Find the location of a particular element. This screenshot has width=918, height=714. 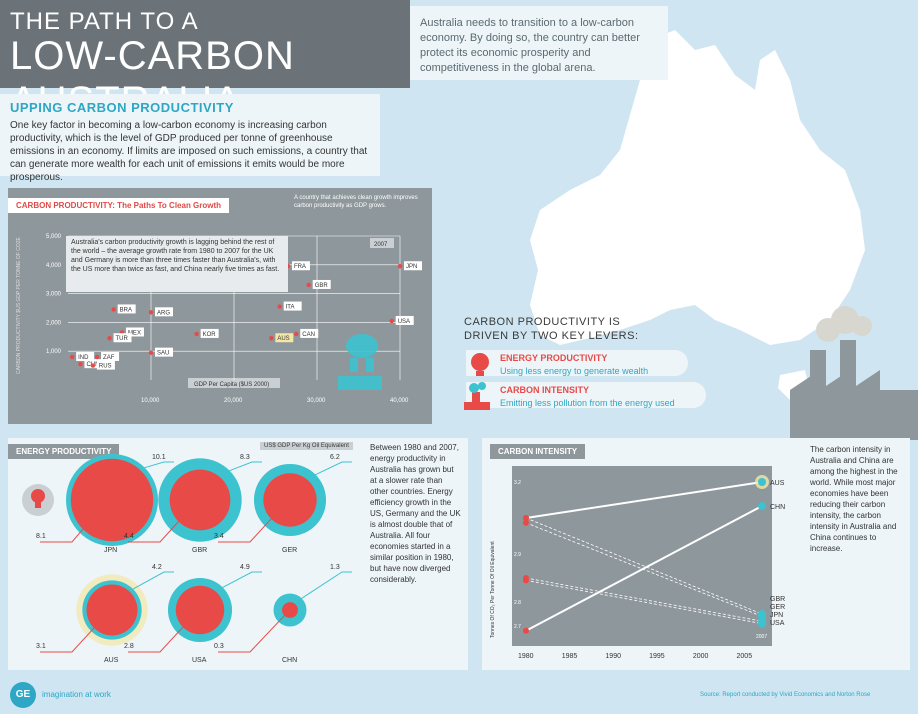

cp-point-label: ITA is located at coordinates (290, 308).